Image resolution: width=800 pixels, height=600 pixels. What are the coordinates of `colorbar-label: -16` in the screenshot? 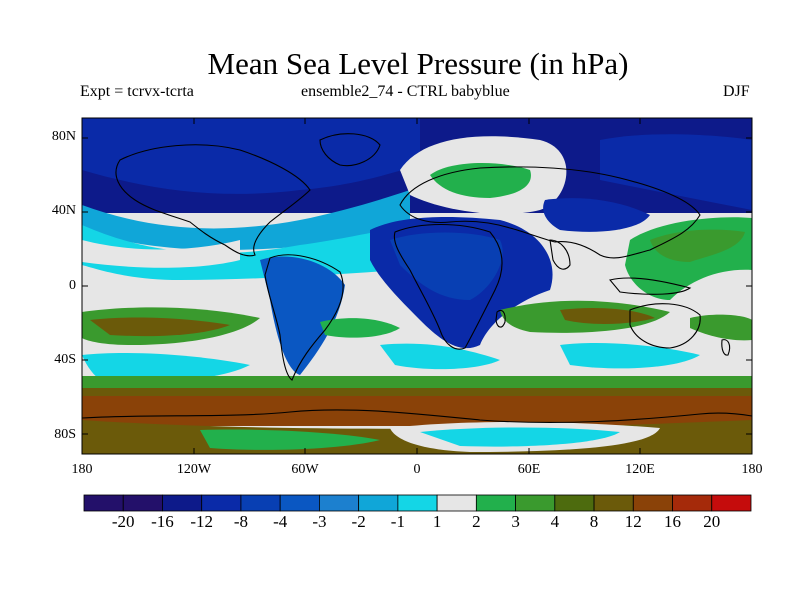 It's located at (162, 521).